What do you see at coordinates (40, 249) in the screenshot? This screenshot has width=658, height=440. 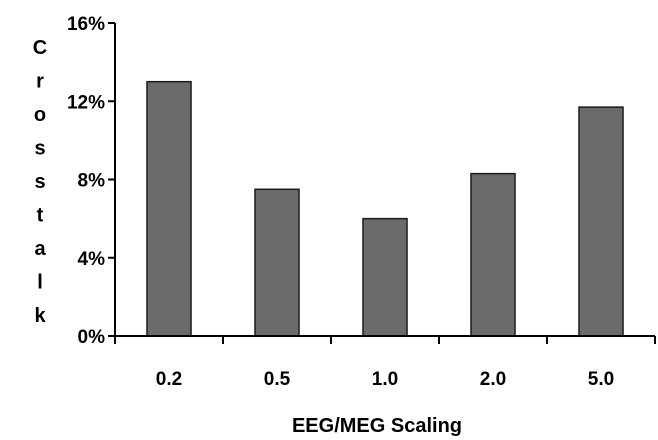 I see `y-axis-label-letter: a` at bounding box center [40, 249].